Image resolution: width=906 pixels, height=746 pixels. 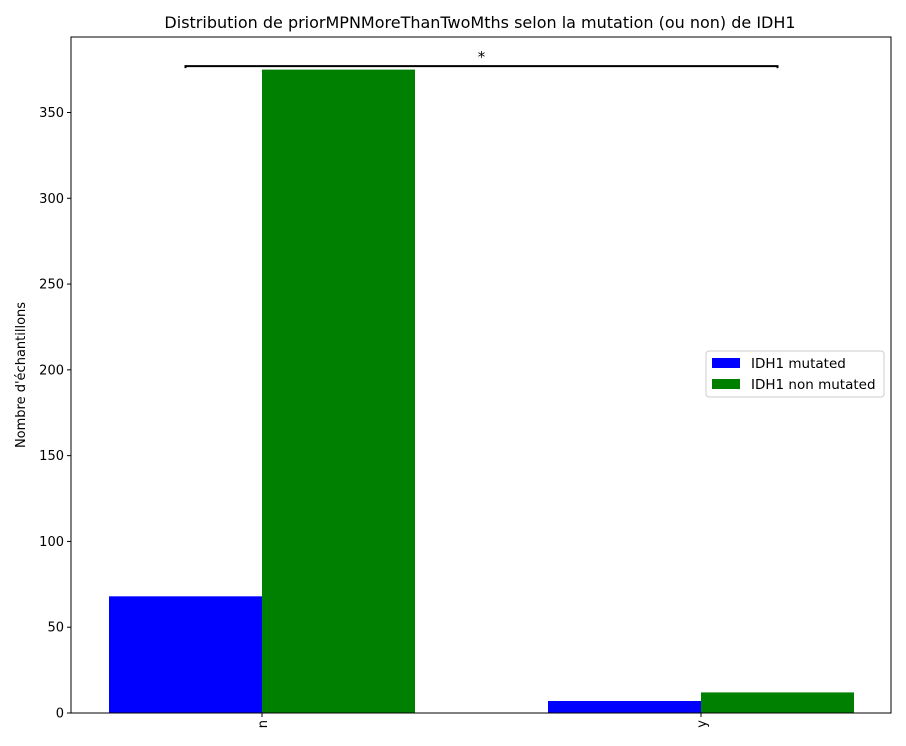 What do you see at coordinates (51, 285) in the screenshot?
I see `y-tick-label: 250` at bounding box center [51, 285].